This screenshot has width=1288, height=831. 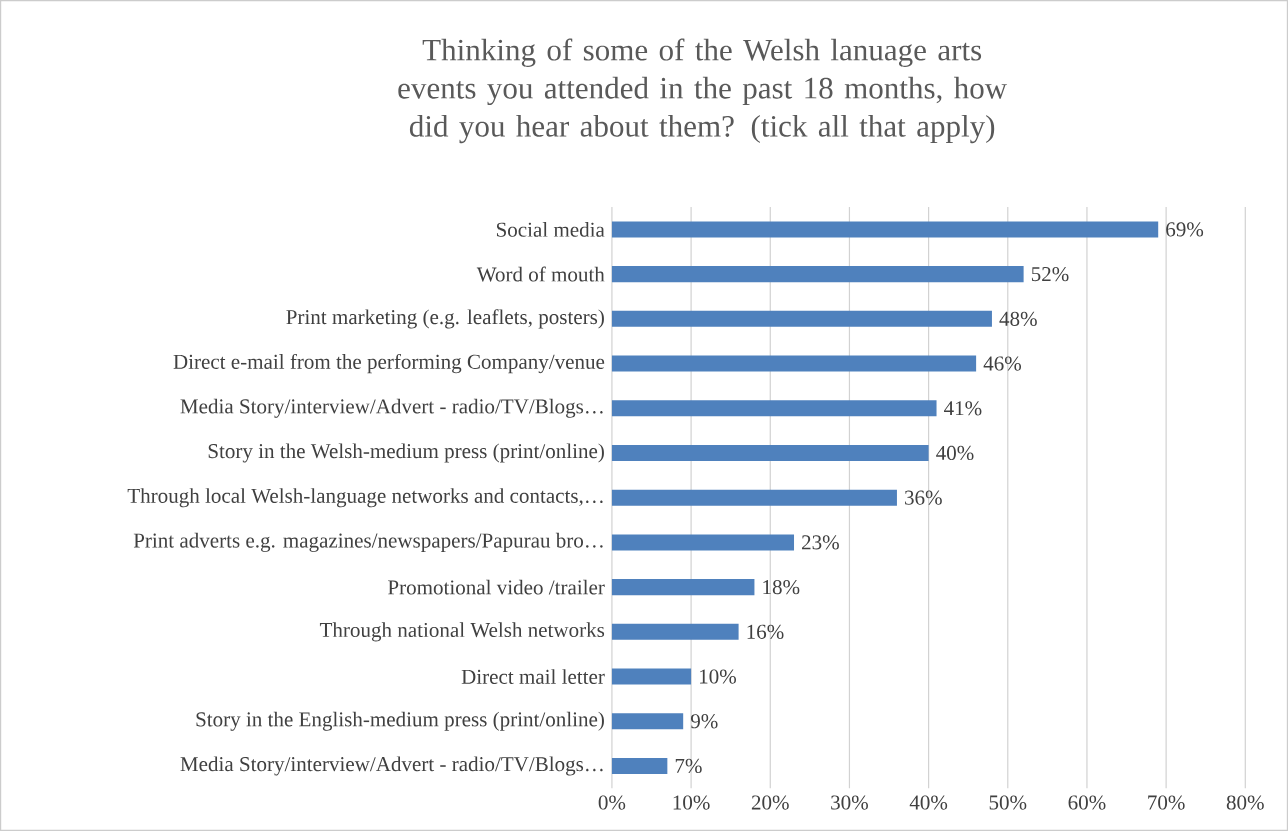 What do you see at coordinates (955, 453) in the screenshot?
I see `data-label: 40%` at bounding box center [955, 453].